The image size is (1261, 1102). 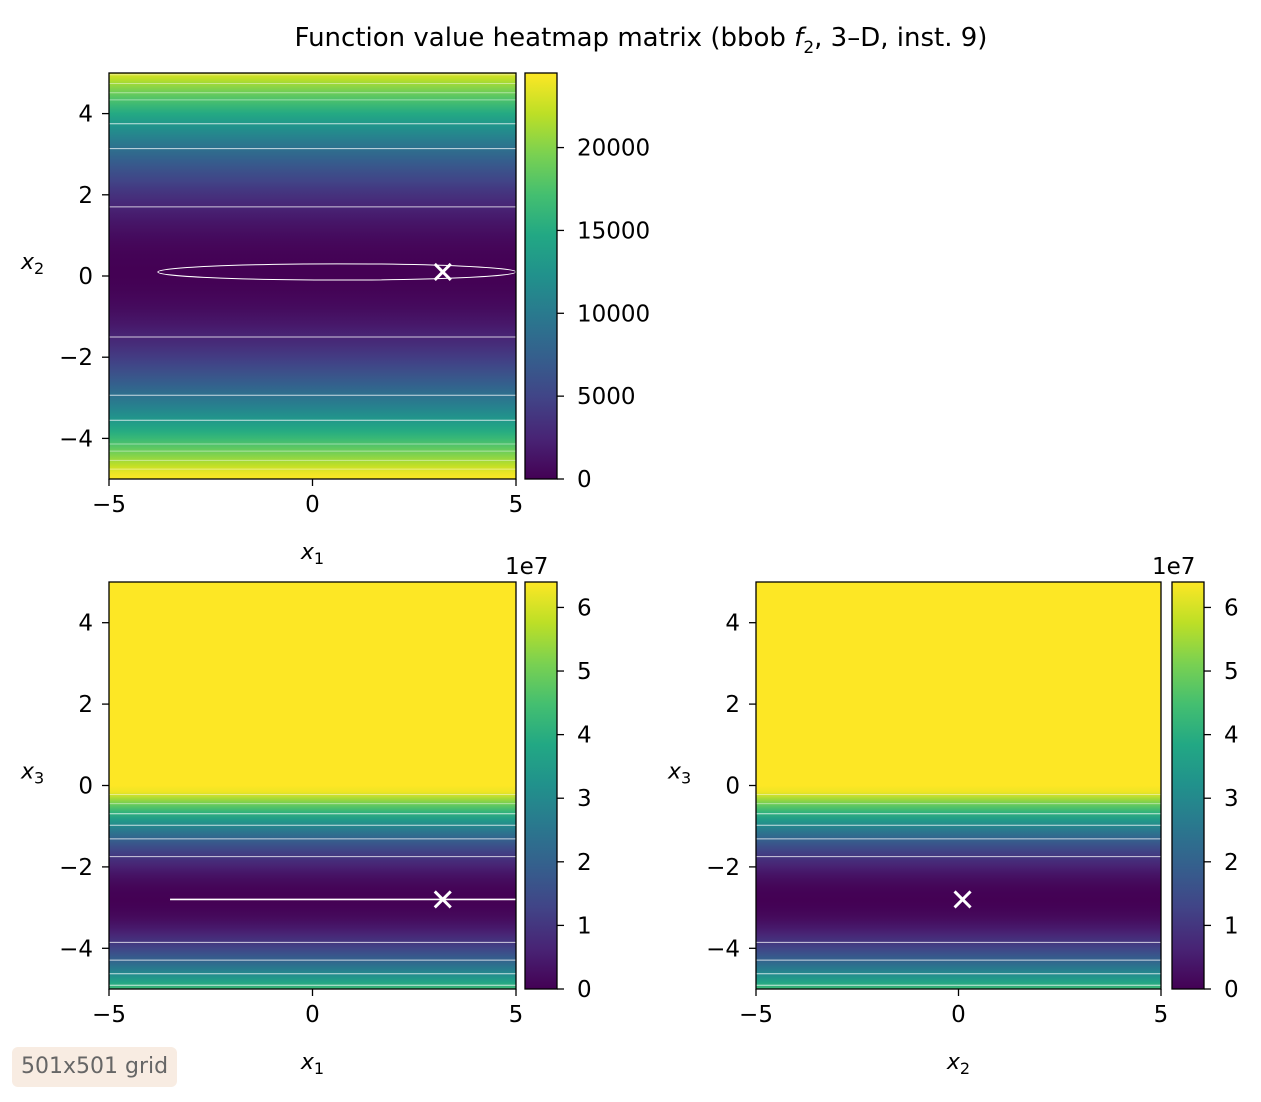 I want to click on colorbar-x2-x3, so click(x=1188, y=785).